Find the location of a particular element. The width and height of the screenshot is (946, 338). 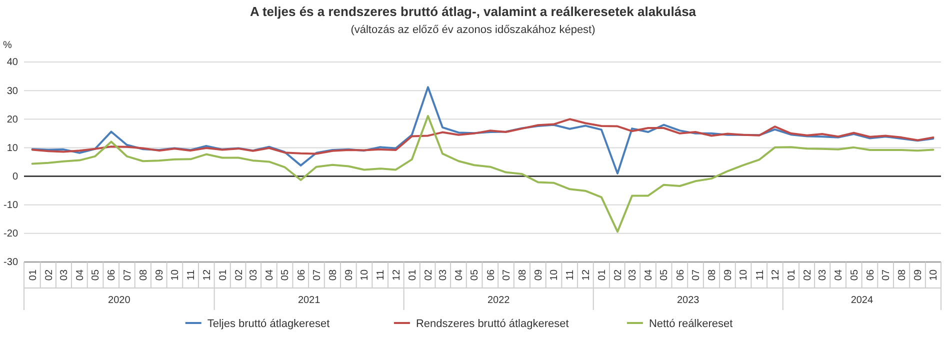

text: 2022 is located at coordinates (498, 300).